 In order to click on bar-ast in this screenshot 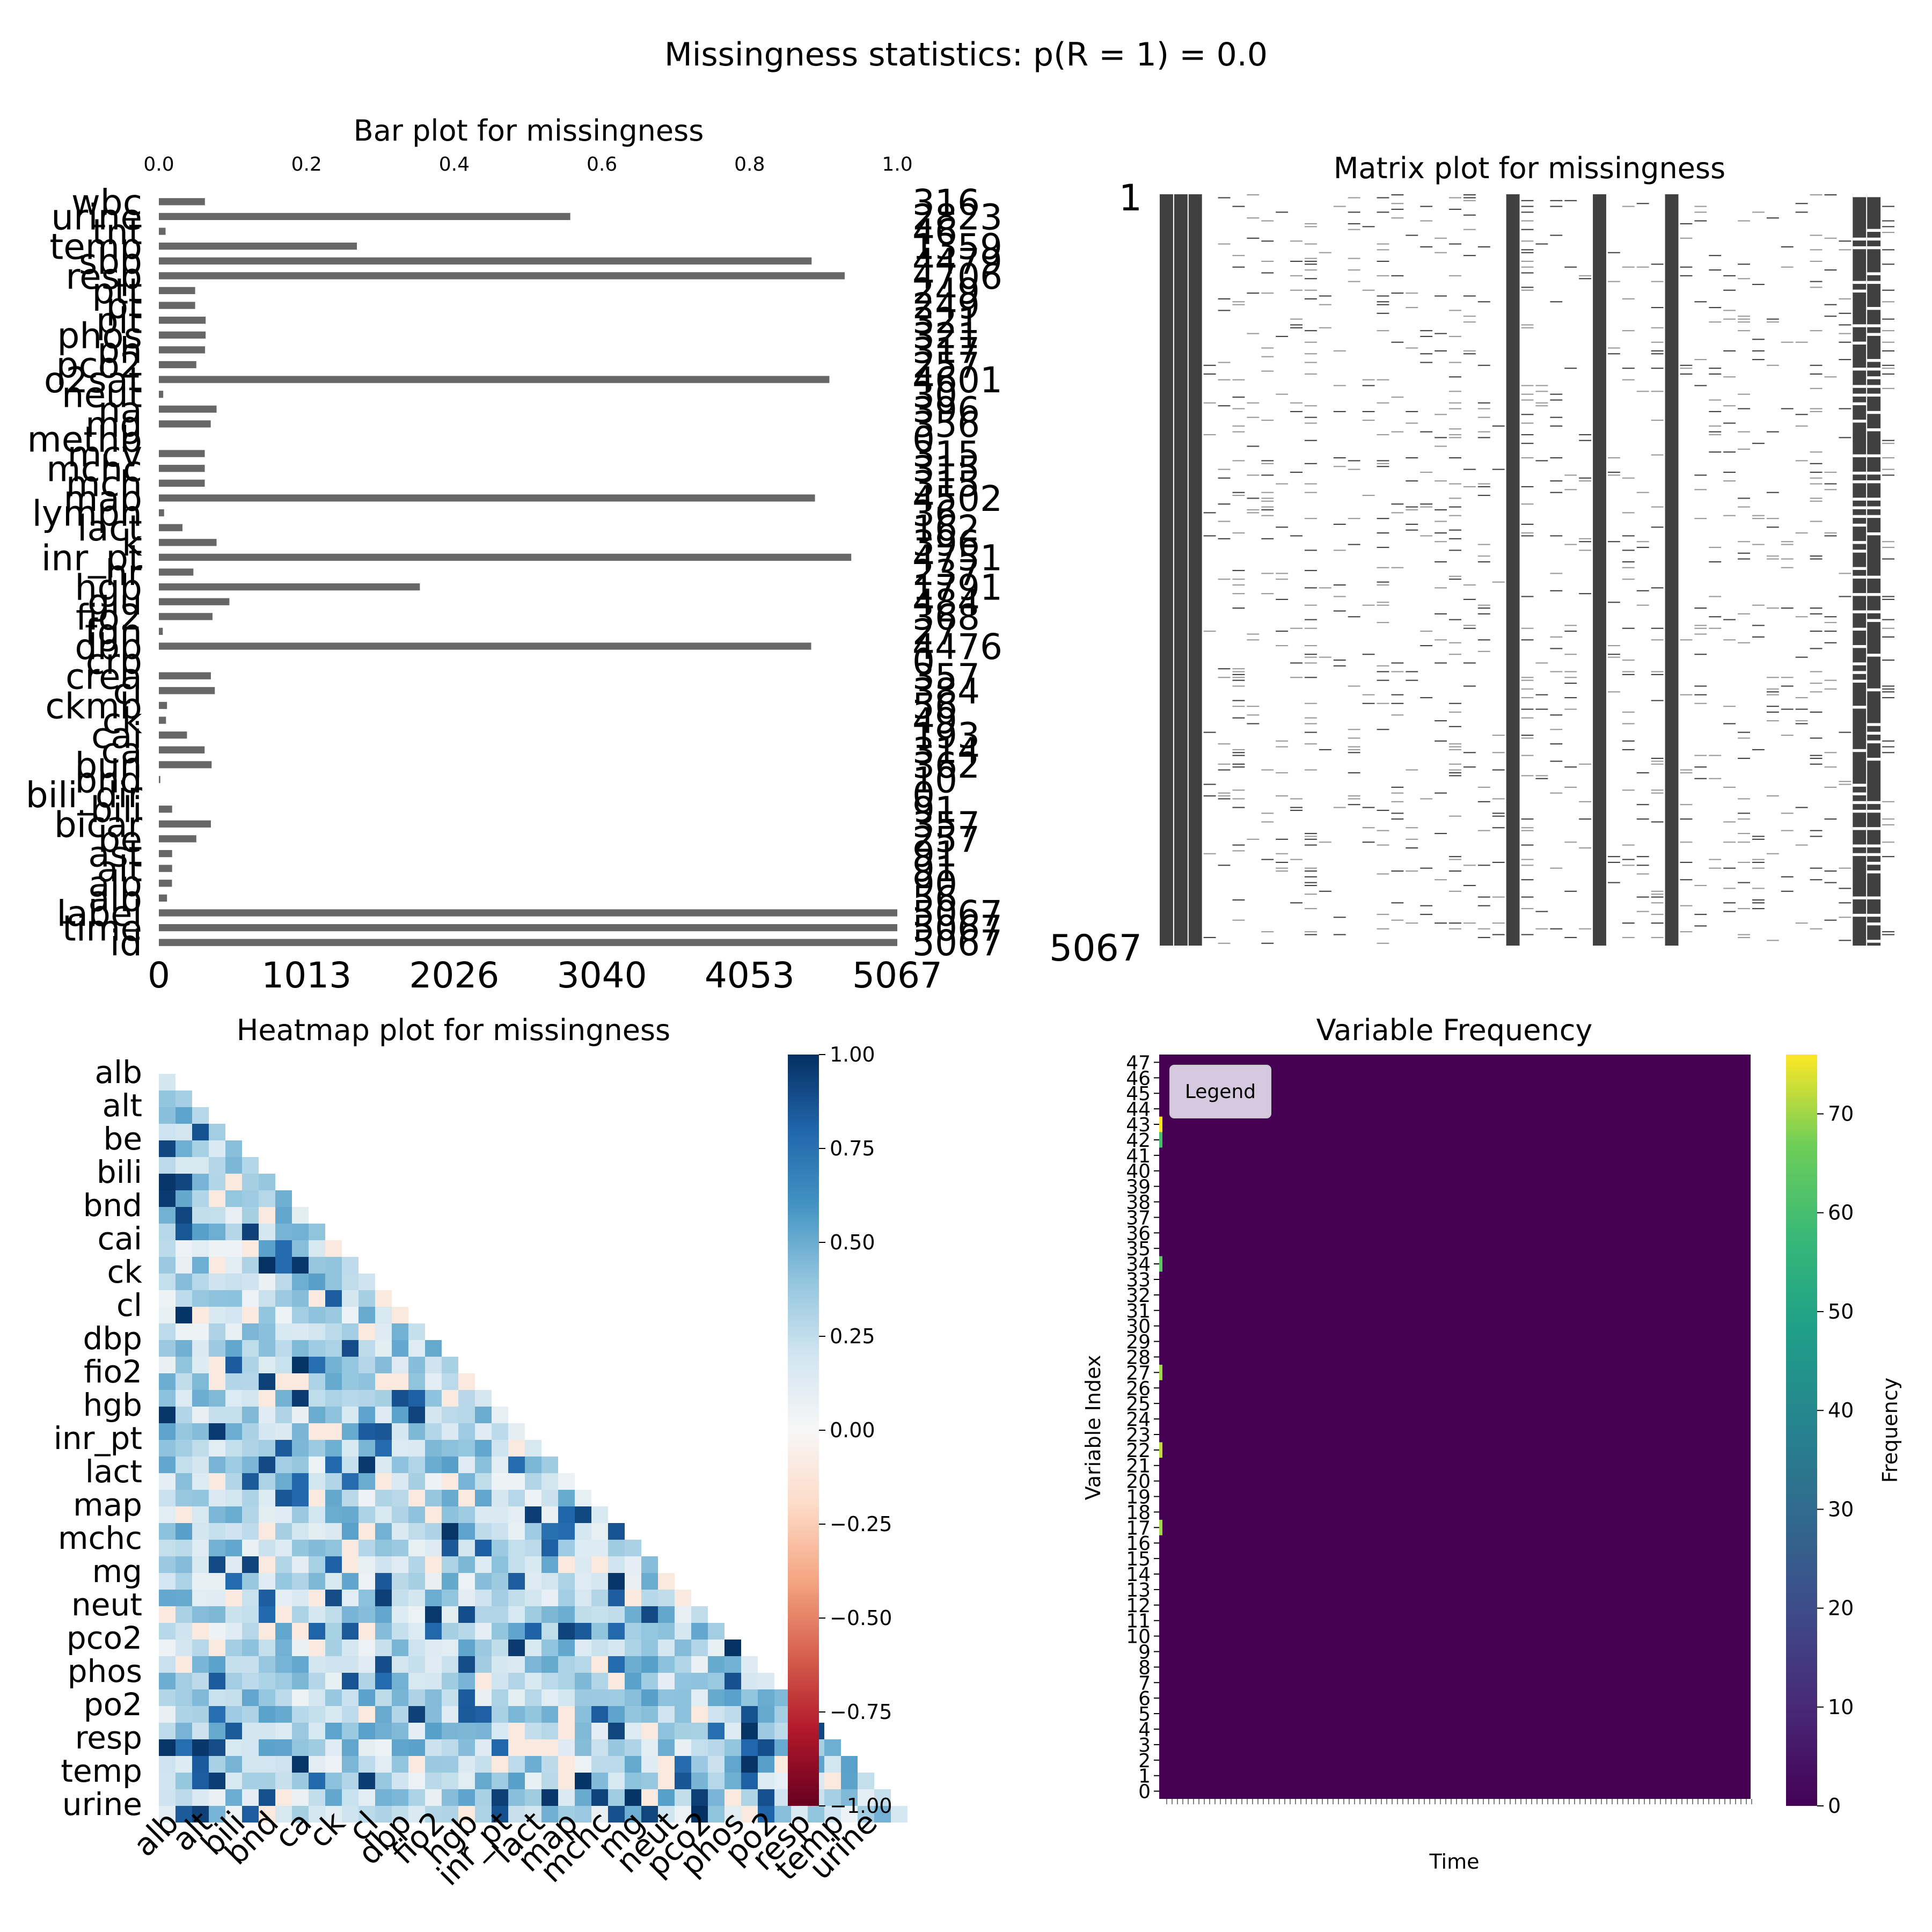, I will do `click(165, 854)`.